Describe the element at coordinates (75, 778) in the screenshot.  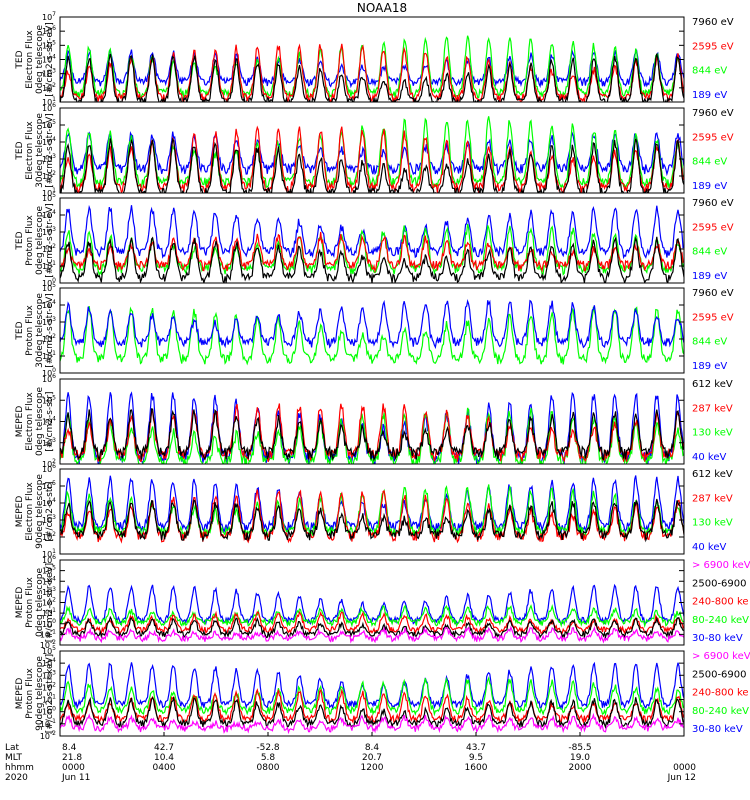
I see `time-tick-label: Jun 11` at that location.